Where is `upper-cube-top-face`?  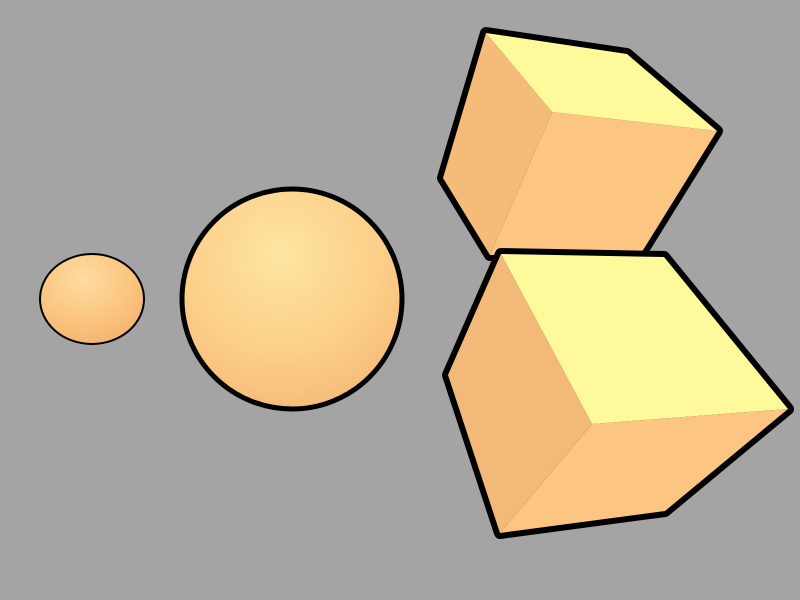 upper-cube-top-face is located at coordinates (601, 82).